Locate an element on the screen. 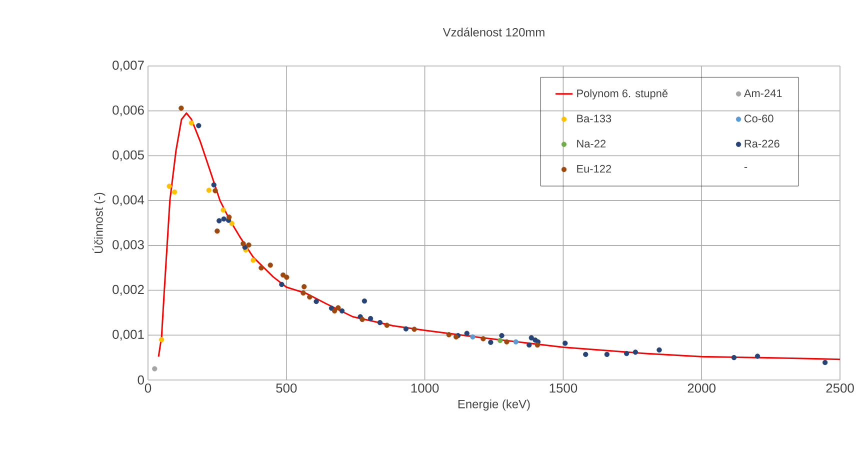 The width and height of the screenshot is (867, 455). y-tick-label: 0,005 is located at coordinates (128, 156).